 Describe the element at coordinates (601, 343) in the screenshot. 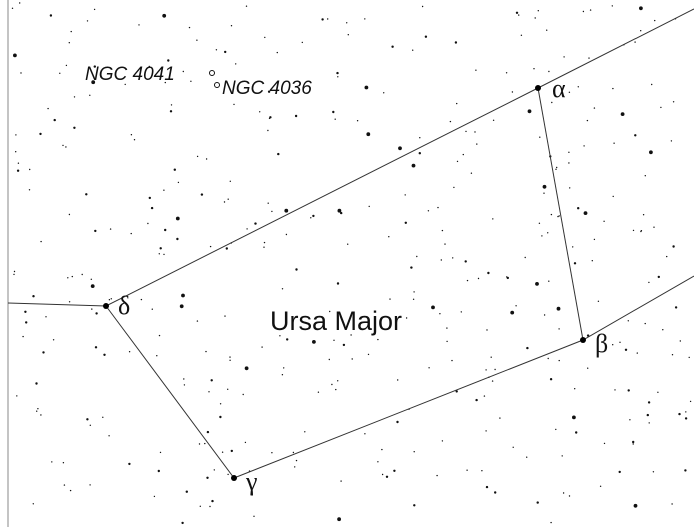

I see `star-label: β` at that location.